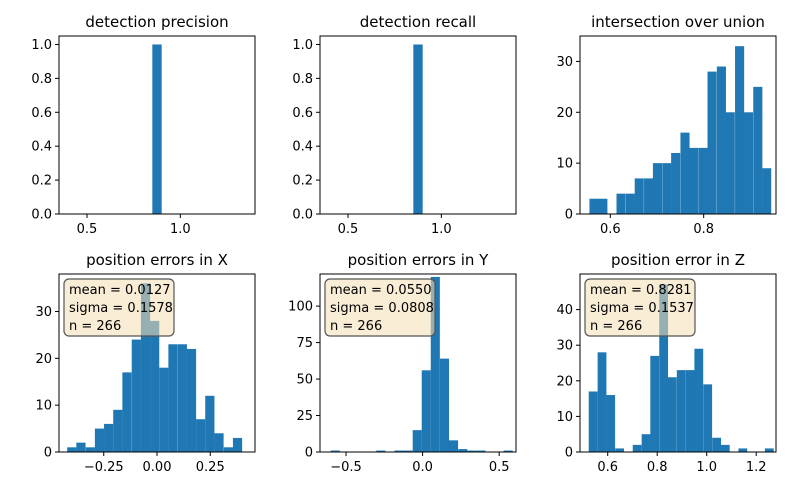 The width and height of the screenshot is (795, 491). What do you see at coordinates (419, 260) in the screenshot?
I see `subplot-title: position errors in Y` at bounding box center [419, 260].